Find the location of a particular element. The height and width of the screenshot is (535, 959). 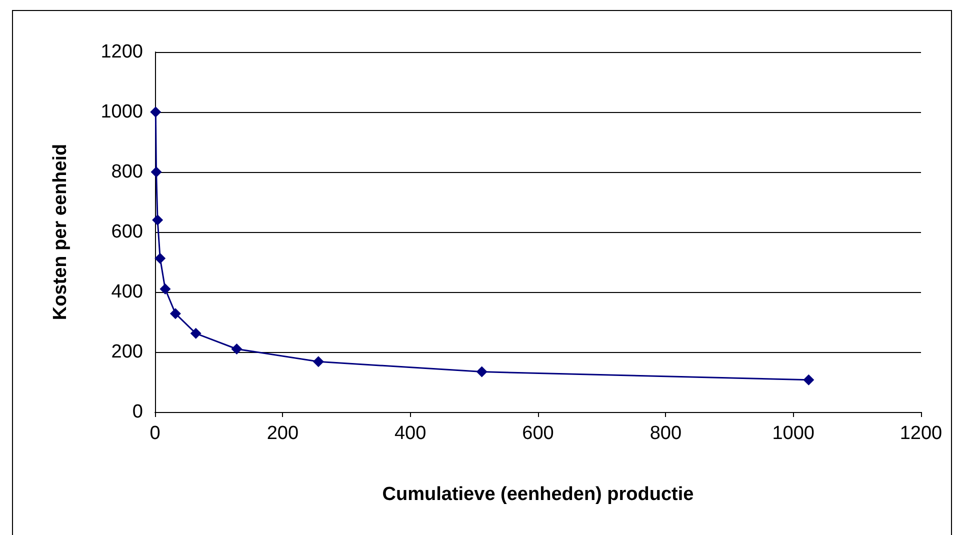

x-tick-label: 0 is located at coordinates (155, 433).